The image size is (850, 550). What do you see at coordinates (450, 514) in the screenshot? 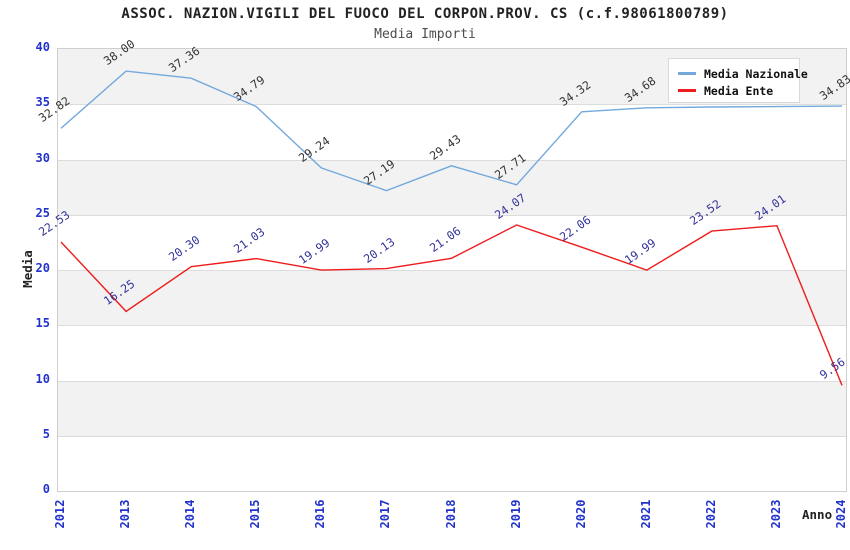
I see `x-tick-label: 2018` at bounding box center [450, 514].